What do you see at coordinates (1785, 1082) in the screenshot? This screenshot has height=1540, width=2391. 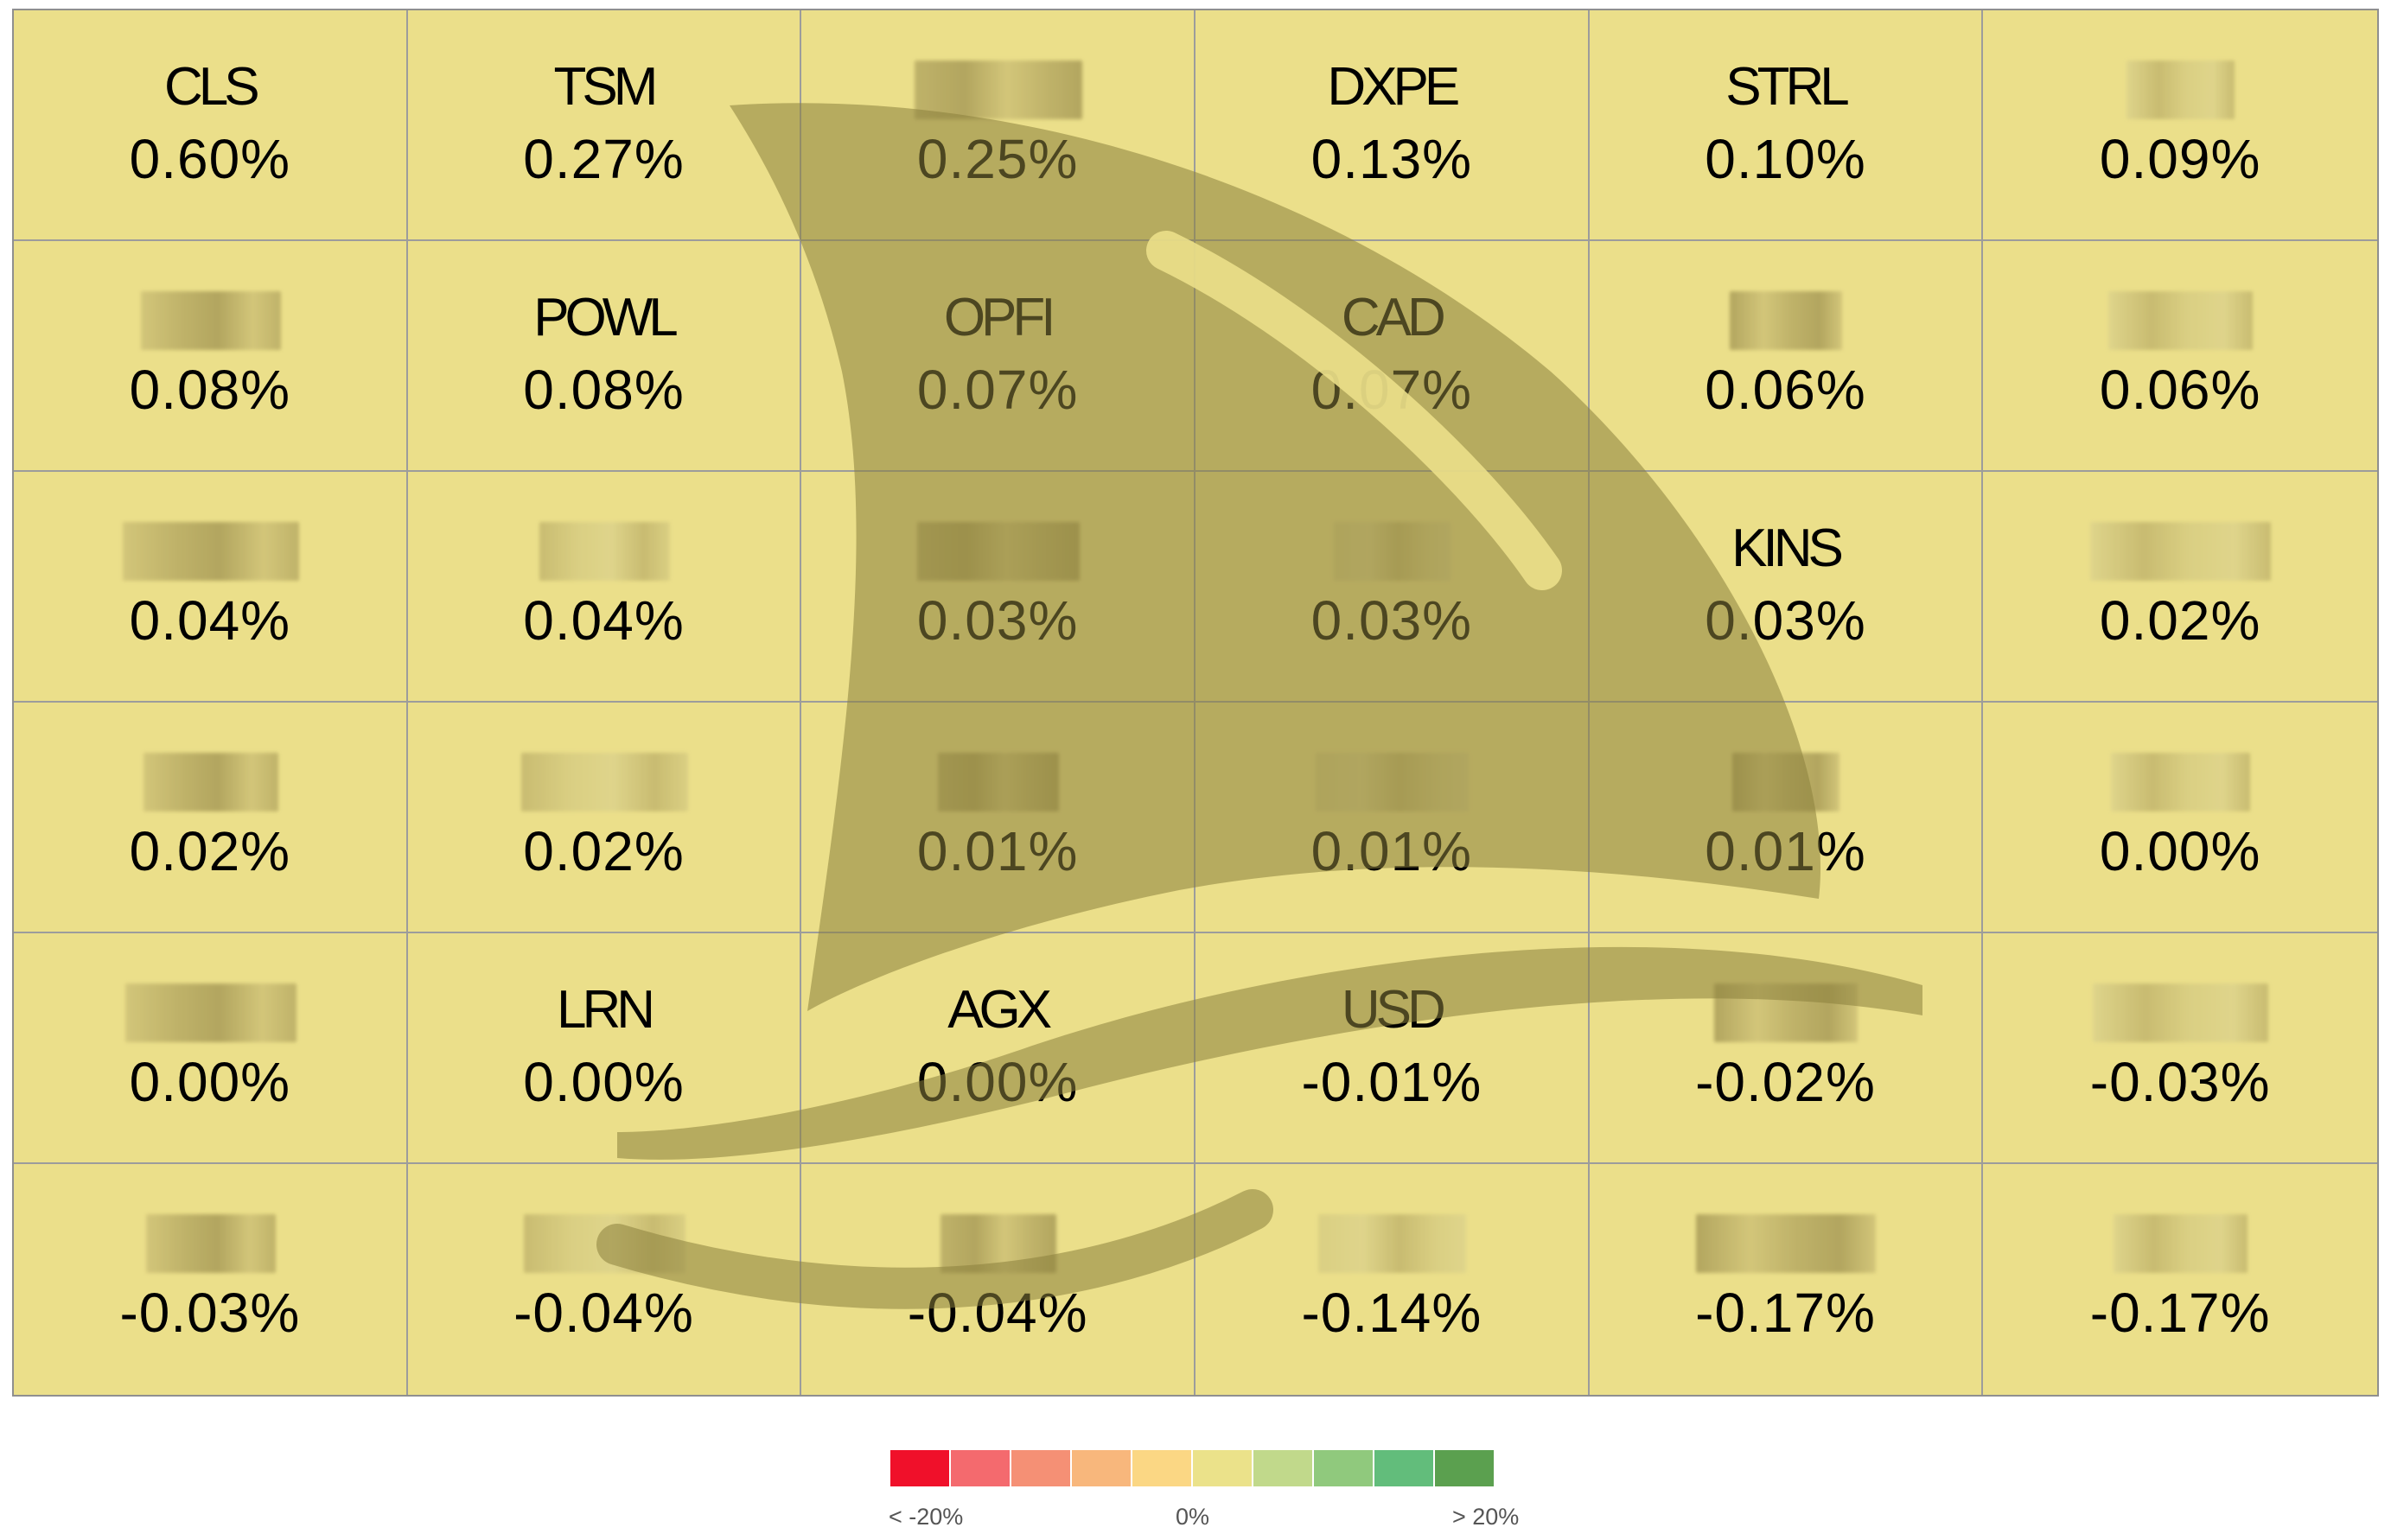 I see `cell-value: -0.02%` at bounding box center [1785, 1082].